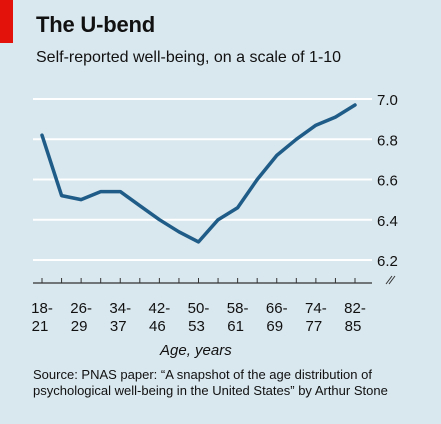 The width and height of the screenshot is (441, 424). Describe the element at coordinates (387, 140) in the screenshot. I see `y-tick-label: 6.8` at that location.